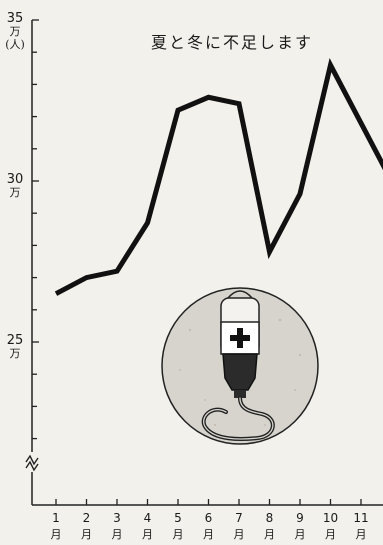 This screenshot has width=383, height=545. What do you see at coordinates (15, 340) in the screenshot?
I see `y-tick-label: 25` at bounding box center [15, 340].